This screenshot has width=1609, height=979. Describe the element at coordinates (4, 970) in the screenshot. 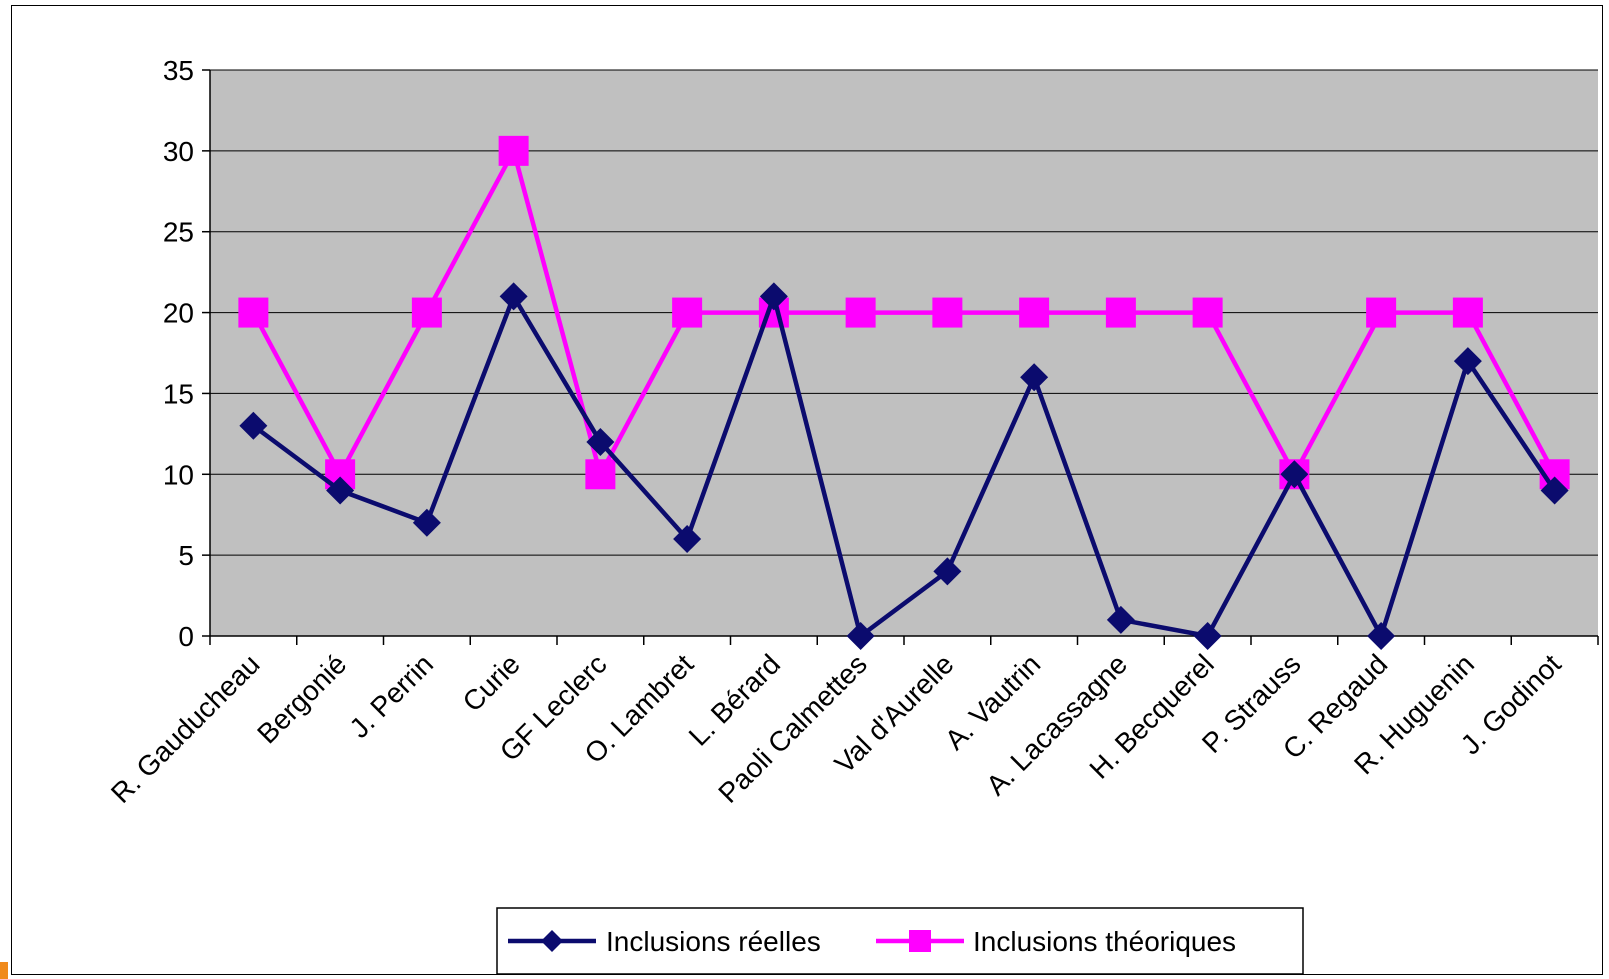

I see `corner-accent` at that location.